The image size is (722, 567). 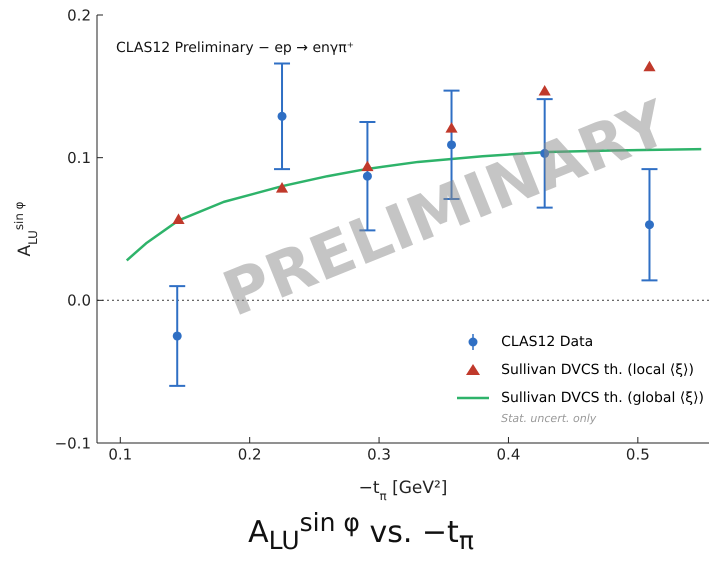 What do you see at coordinates (549, 418) in the screenshot?
I see `annotation: Stat. uncert. only` at bounding box center [549, 418].